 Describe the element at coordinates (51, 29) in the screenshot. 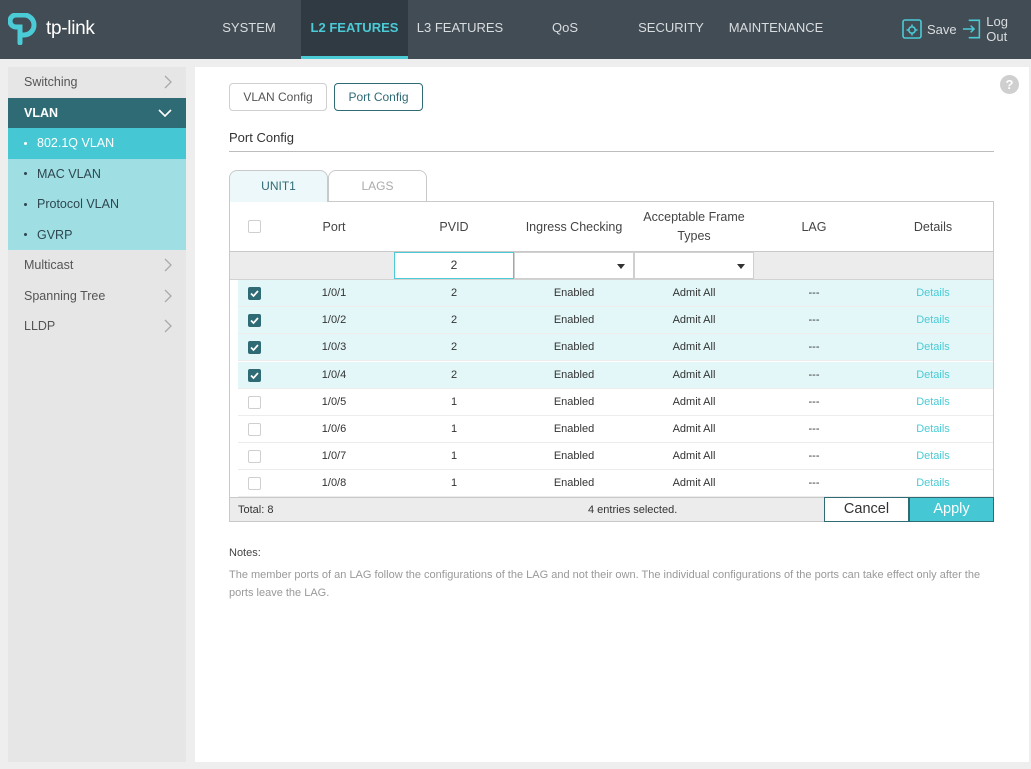

I see `tp-link-logo: tp-link` at that location.